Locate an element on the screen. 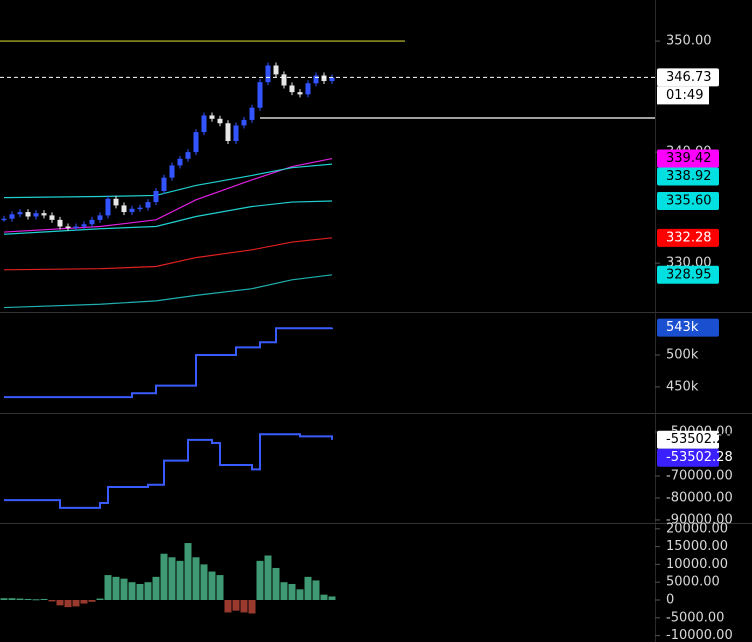 This screenshot has width=752, height=642. countdown-box is located at coordinates (683, 95).